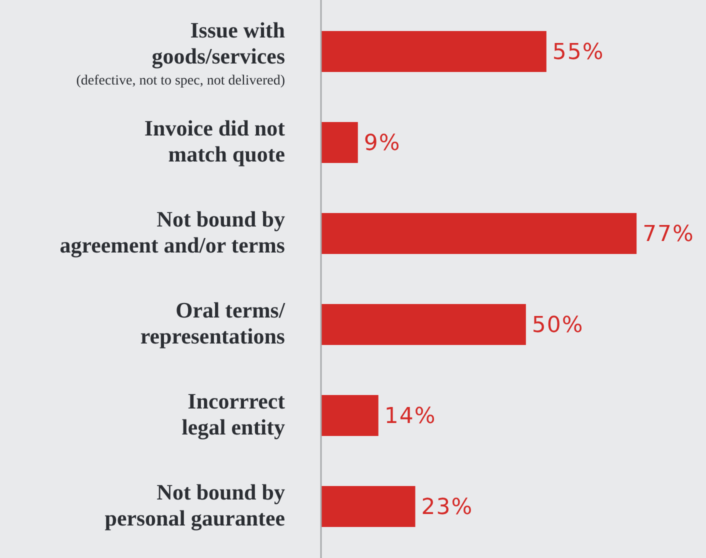 Image resolution: width=706 pixels, height=558 pixels. I want to click on data-label: 14%, so click(410, 417).